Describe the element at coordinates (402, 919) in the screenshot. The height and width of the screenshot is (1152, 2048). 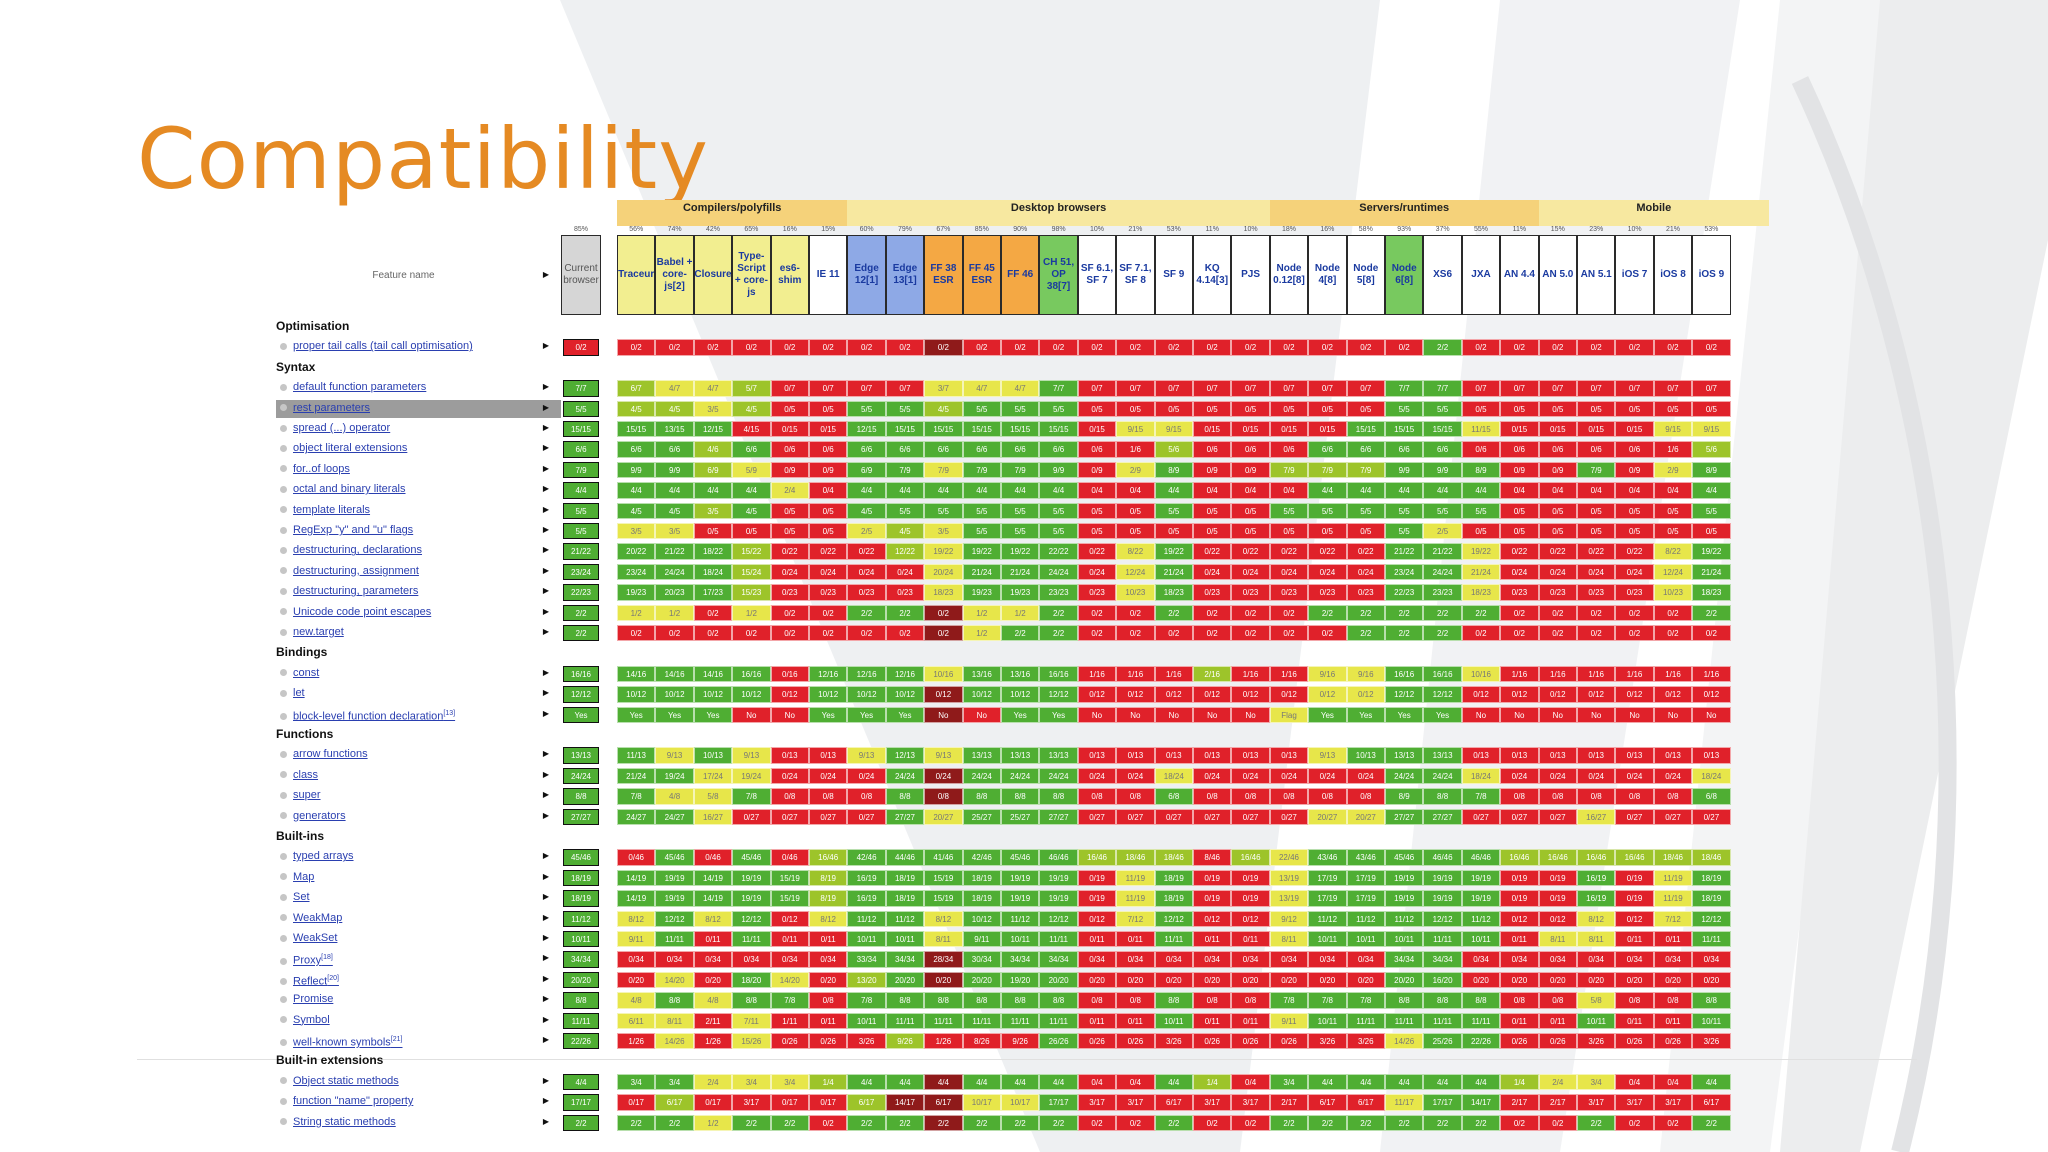
I see `feature-link: WeakMap` at that location.